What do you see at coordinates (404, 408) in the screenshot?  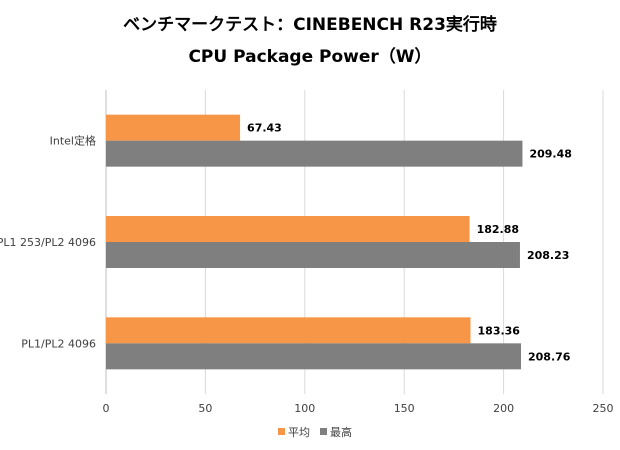 I see `x-tick-label: 150` at bounding box center [404, 408].